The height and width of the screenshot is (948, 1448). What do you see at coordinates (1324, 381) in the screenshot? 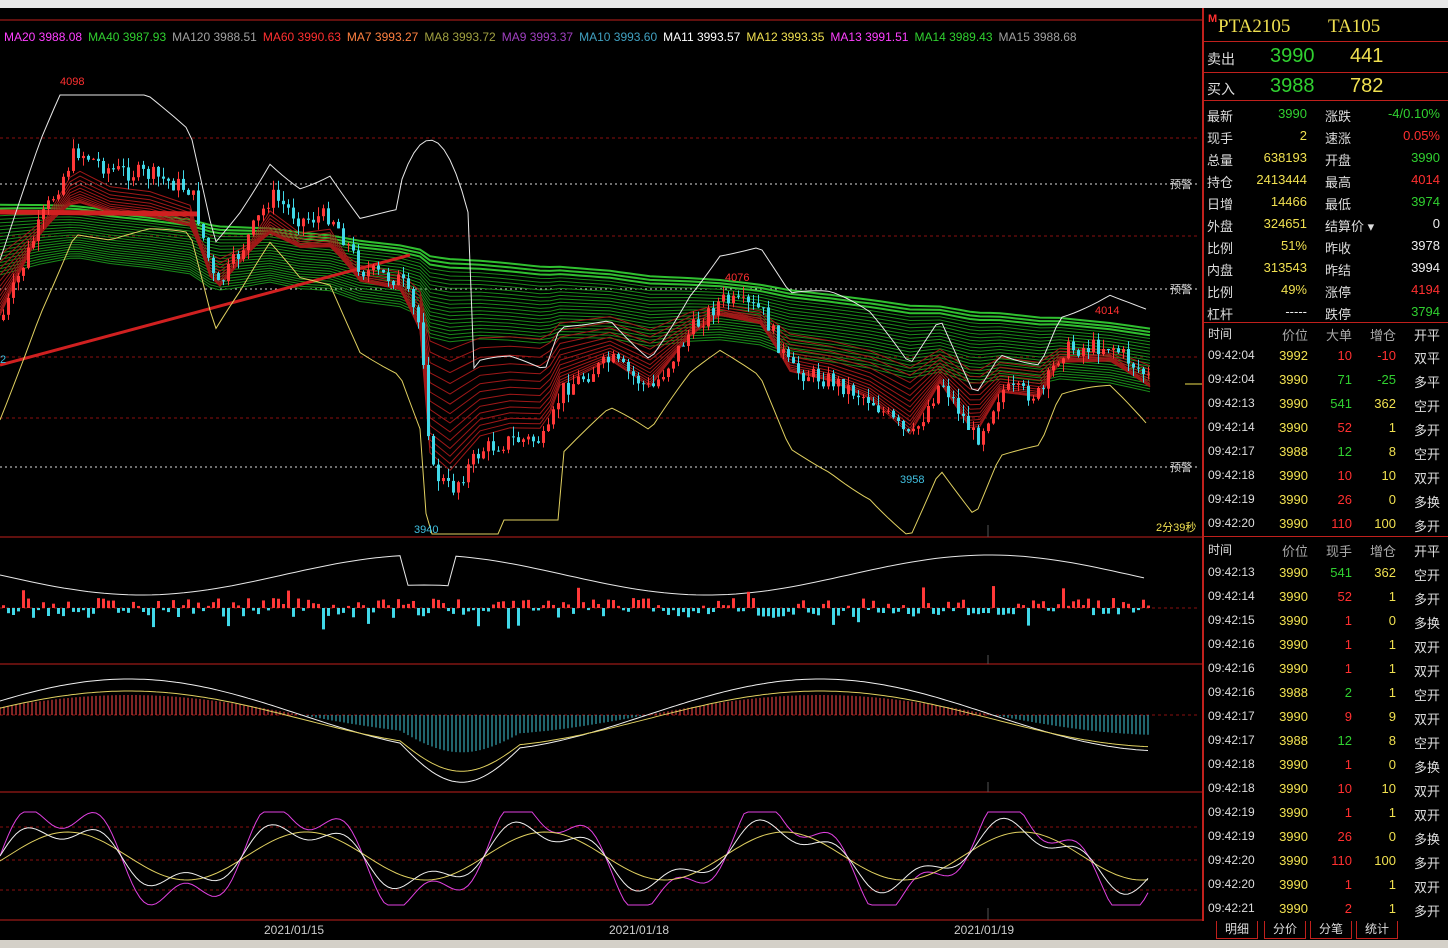
I see `tick-row: 09:42:04 3990 71 -25 多平` at bounding box center [1324, 381].